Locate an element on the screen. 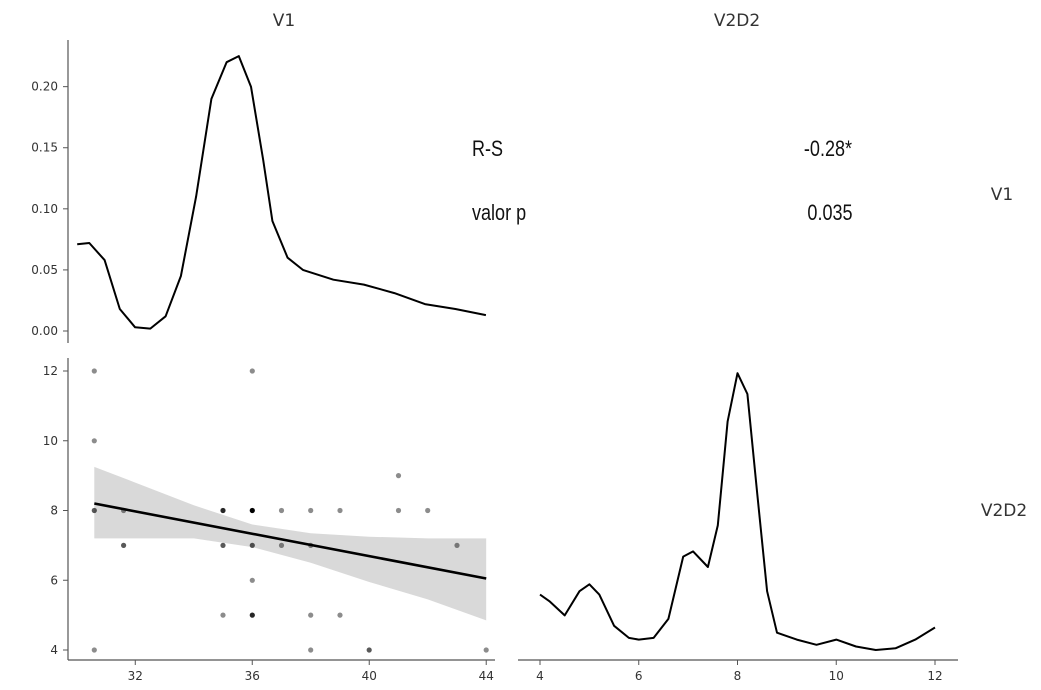 The width and height of the screenshot is (1041, 690). y-tick-label: 6 is located at coordinates (54, 580).